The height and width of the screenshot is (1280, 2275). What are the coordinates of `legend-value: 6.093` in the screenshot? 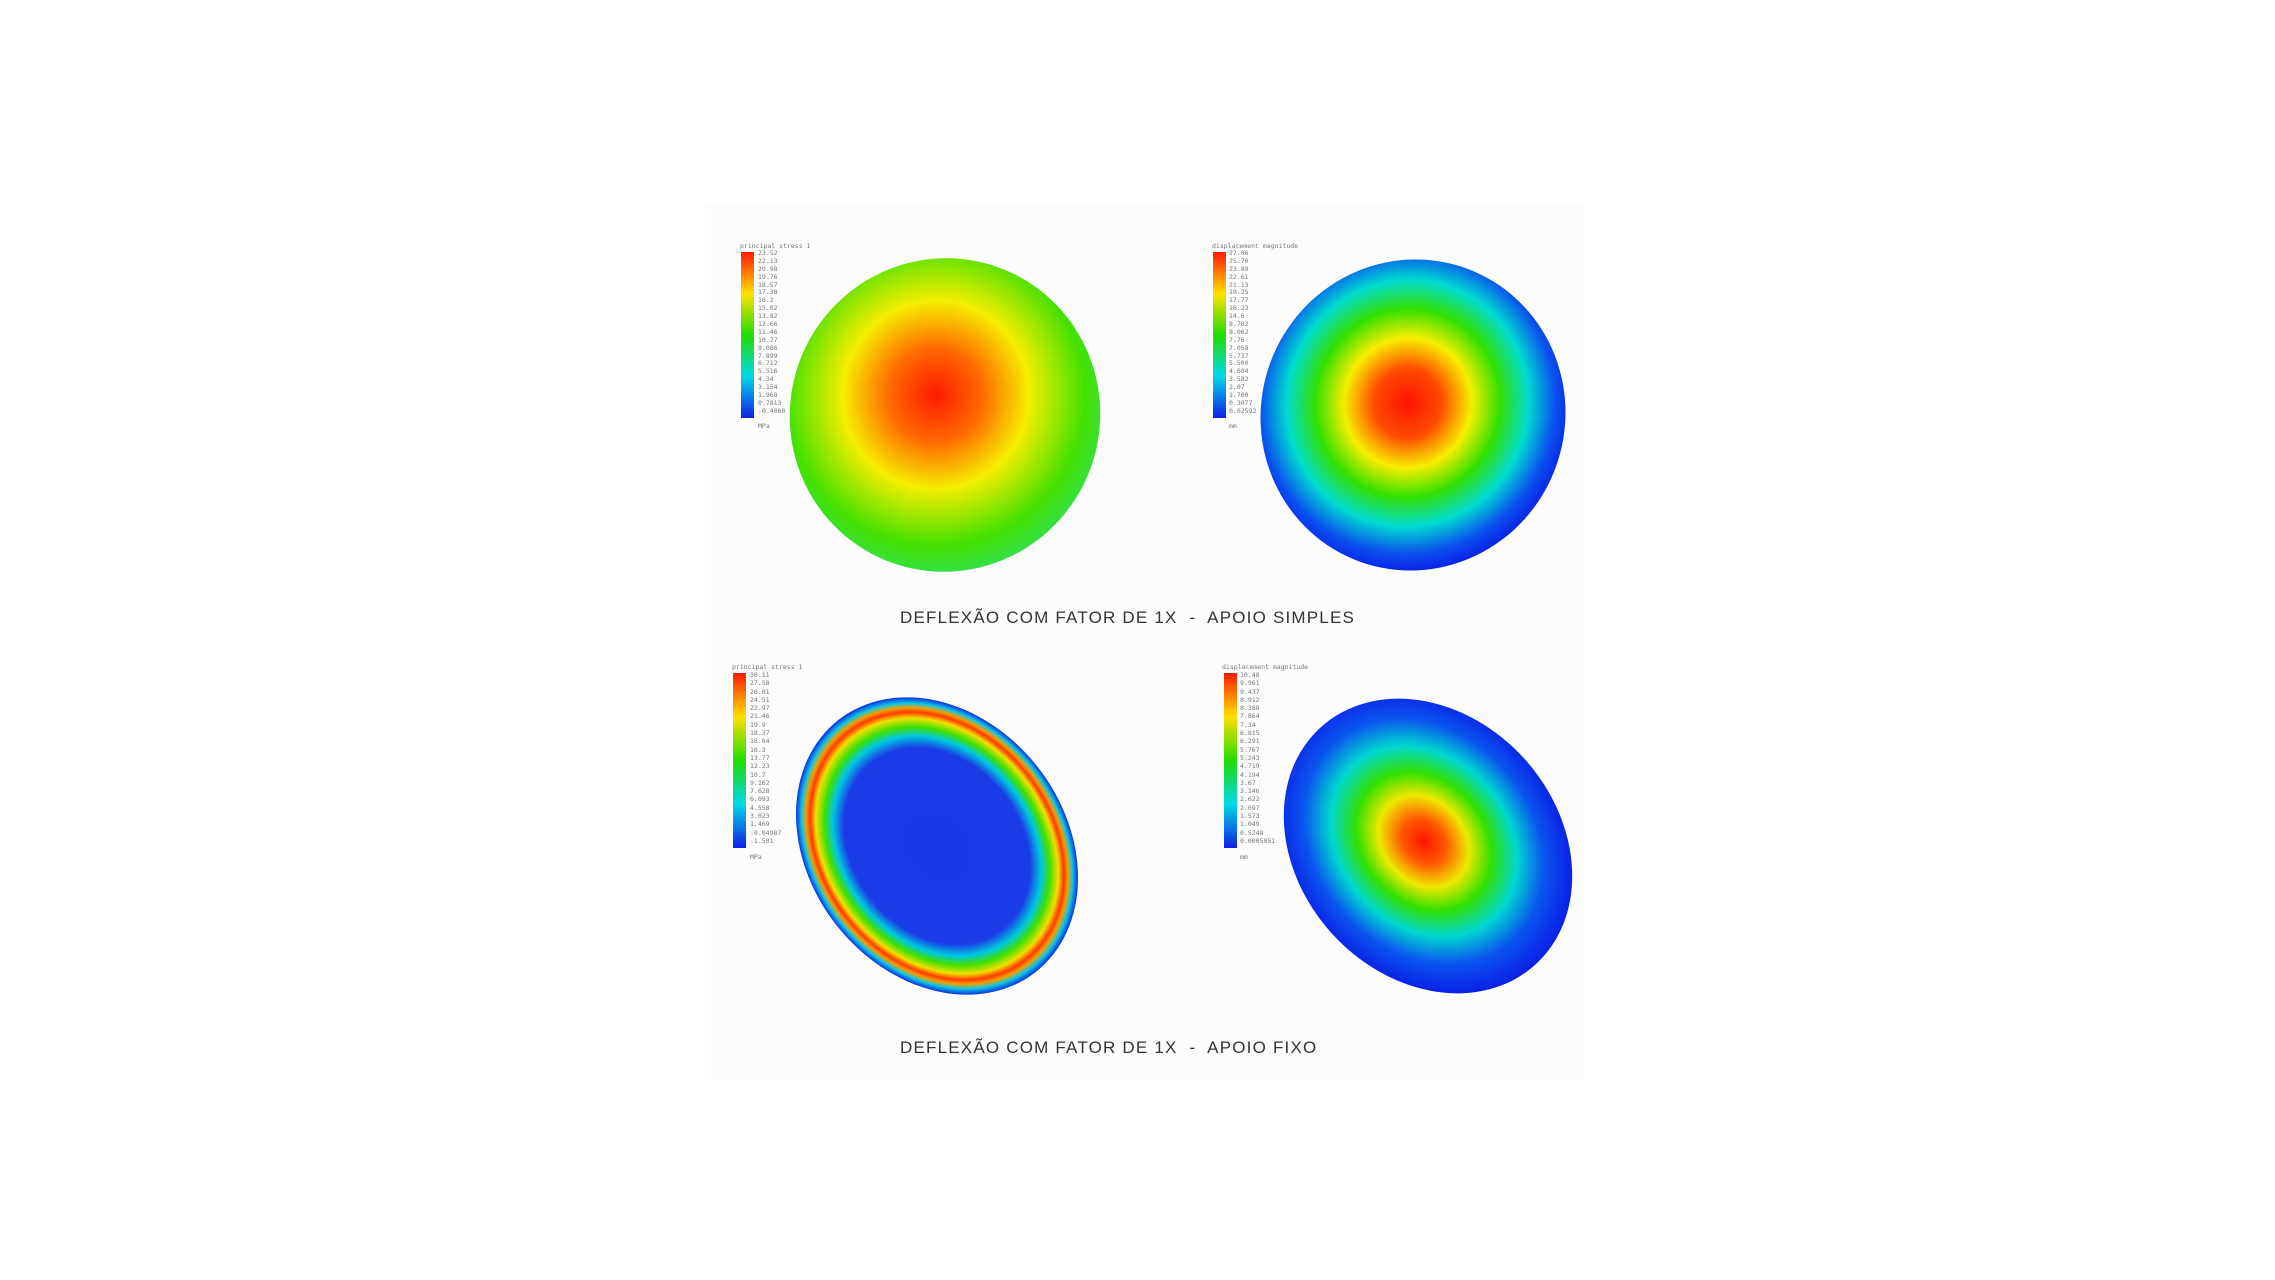 It's located at (760, 799).